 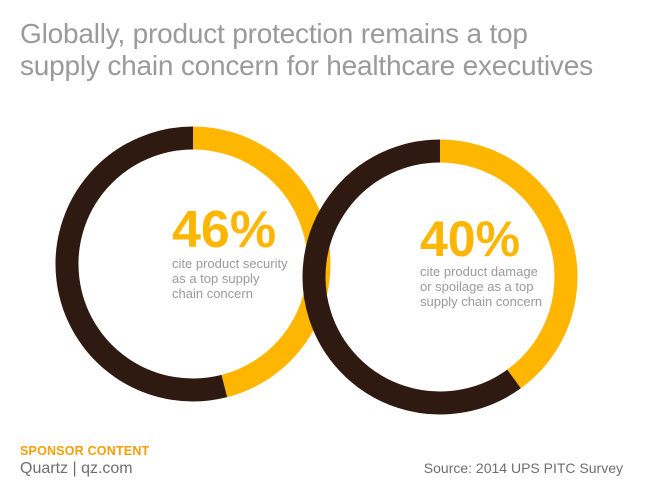 I want to click on sponsor-label: SPONSOR CONTENT, so click(x=85, y=451).